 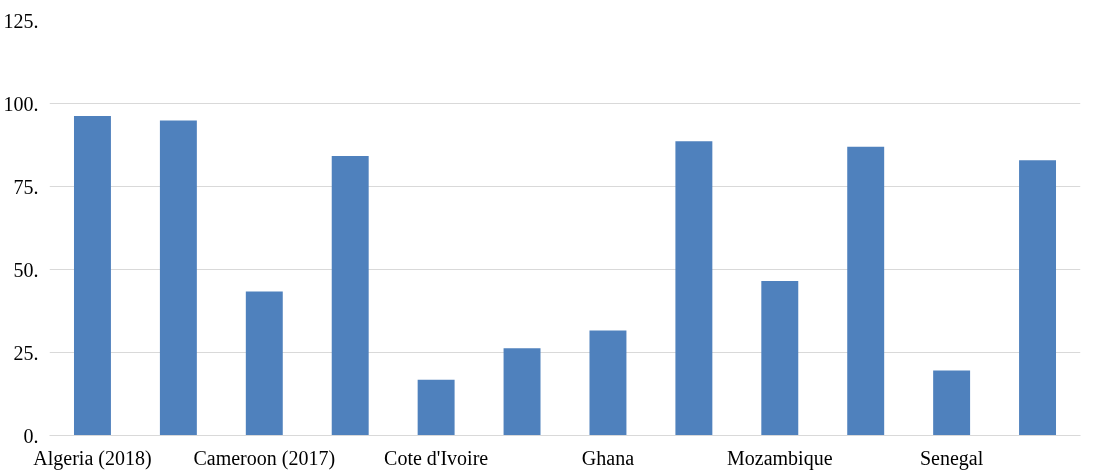 What do you see at coordinates (31, 435) in the screenshot?
I see `y-tick-label: 0.` at bounding box center [31, 435].